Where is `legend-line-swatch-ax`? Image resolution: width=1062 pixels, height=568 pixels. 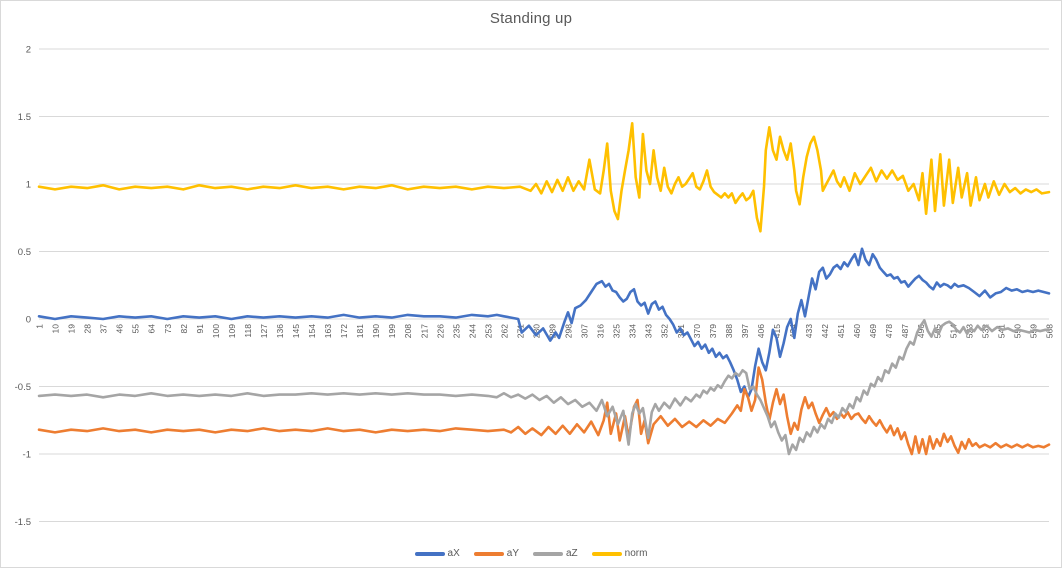 legend-line-swatch-ax is located at coordinates (429, 553).